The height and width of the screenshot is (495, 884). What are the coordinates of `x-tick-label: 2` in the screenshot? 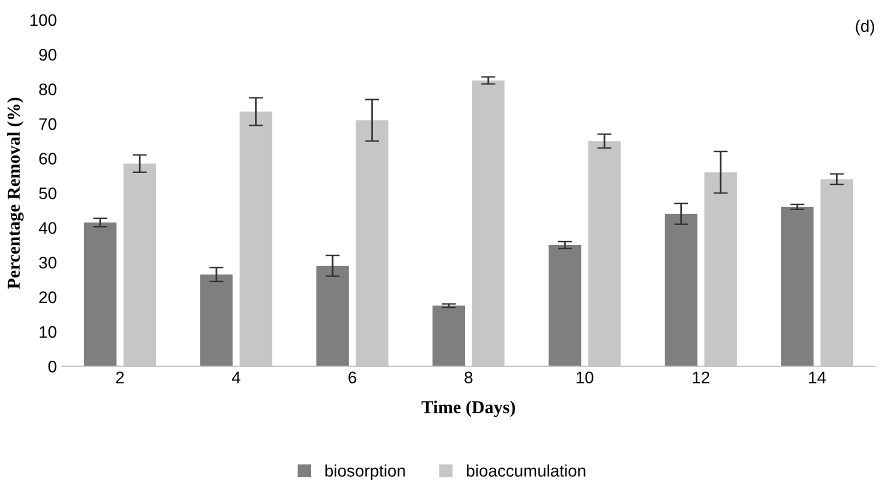 It's located at (120, 378).